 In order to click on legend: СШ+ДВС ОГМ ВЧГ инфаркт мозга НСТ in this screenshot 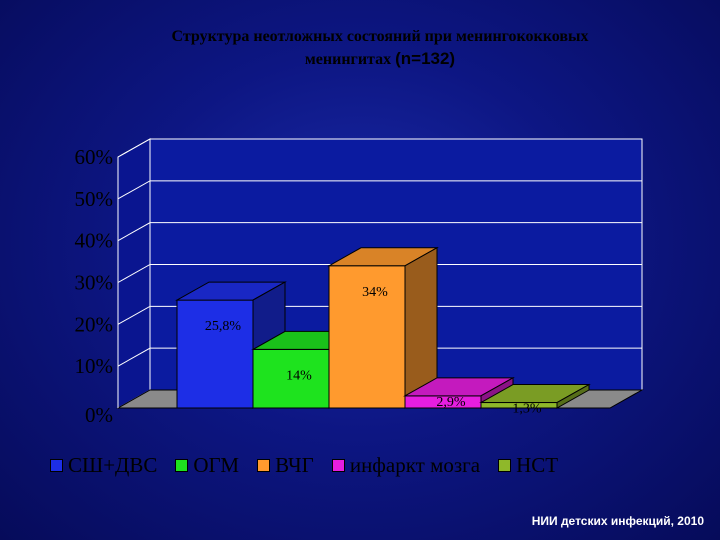, I will do `click(313, 465)`.